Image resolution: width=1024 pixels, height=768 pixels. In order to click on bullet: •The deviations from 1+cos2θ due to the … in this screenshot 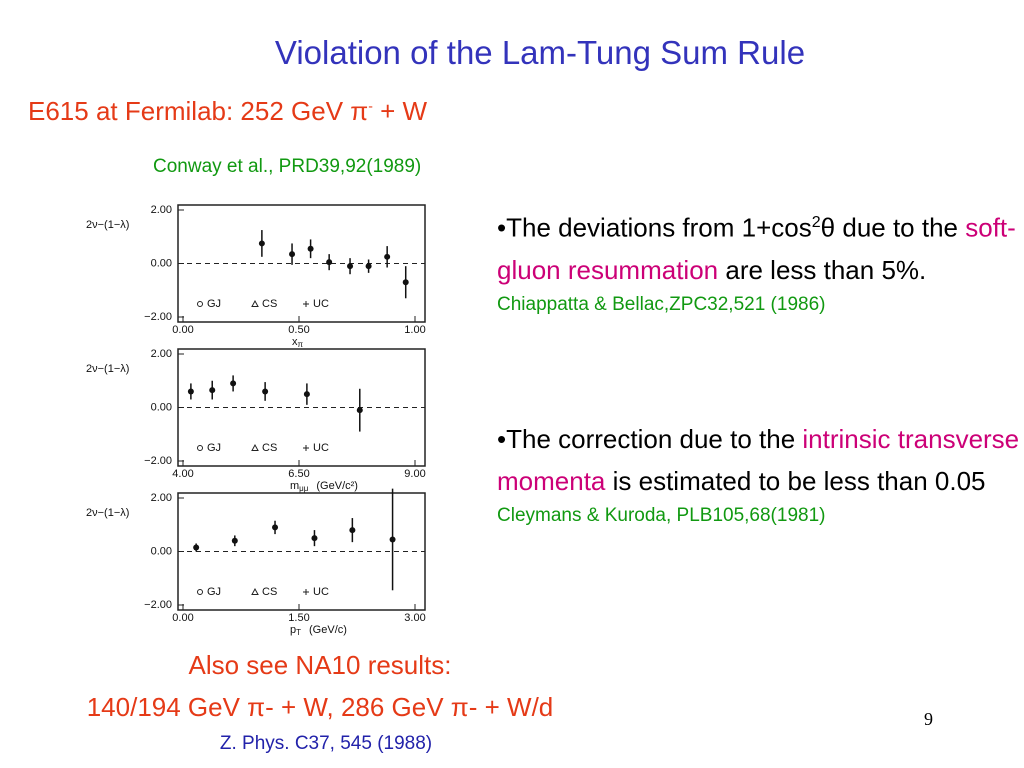, I will do `click(759, 260)`.